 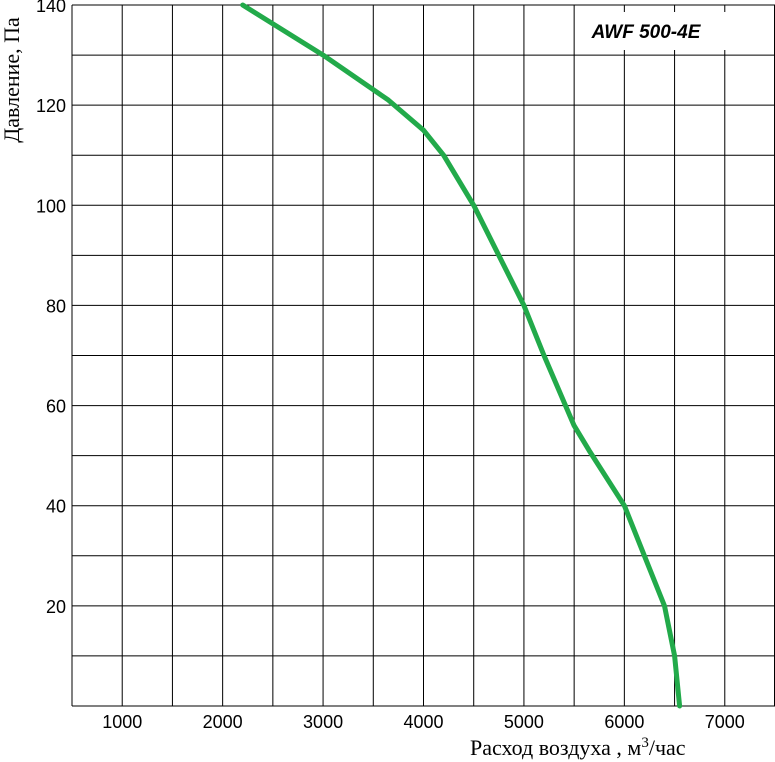 What do you see at coordinates (122, 722) in the screenshot?
I see `x-tick-label: 1000` at bounding box center [122, 722].